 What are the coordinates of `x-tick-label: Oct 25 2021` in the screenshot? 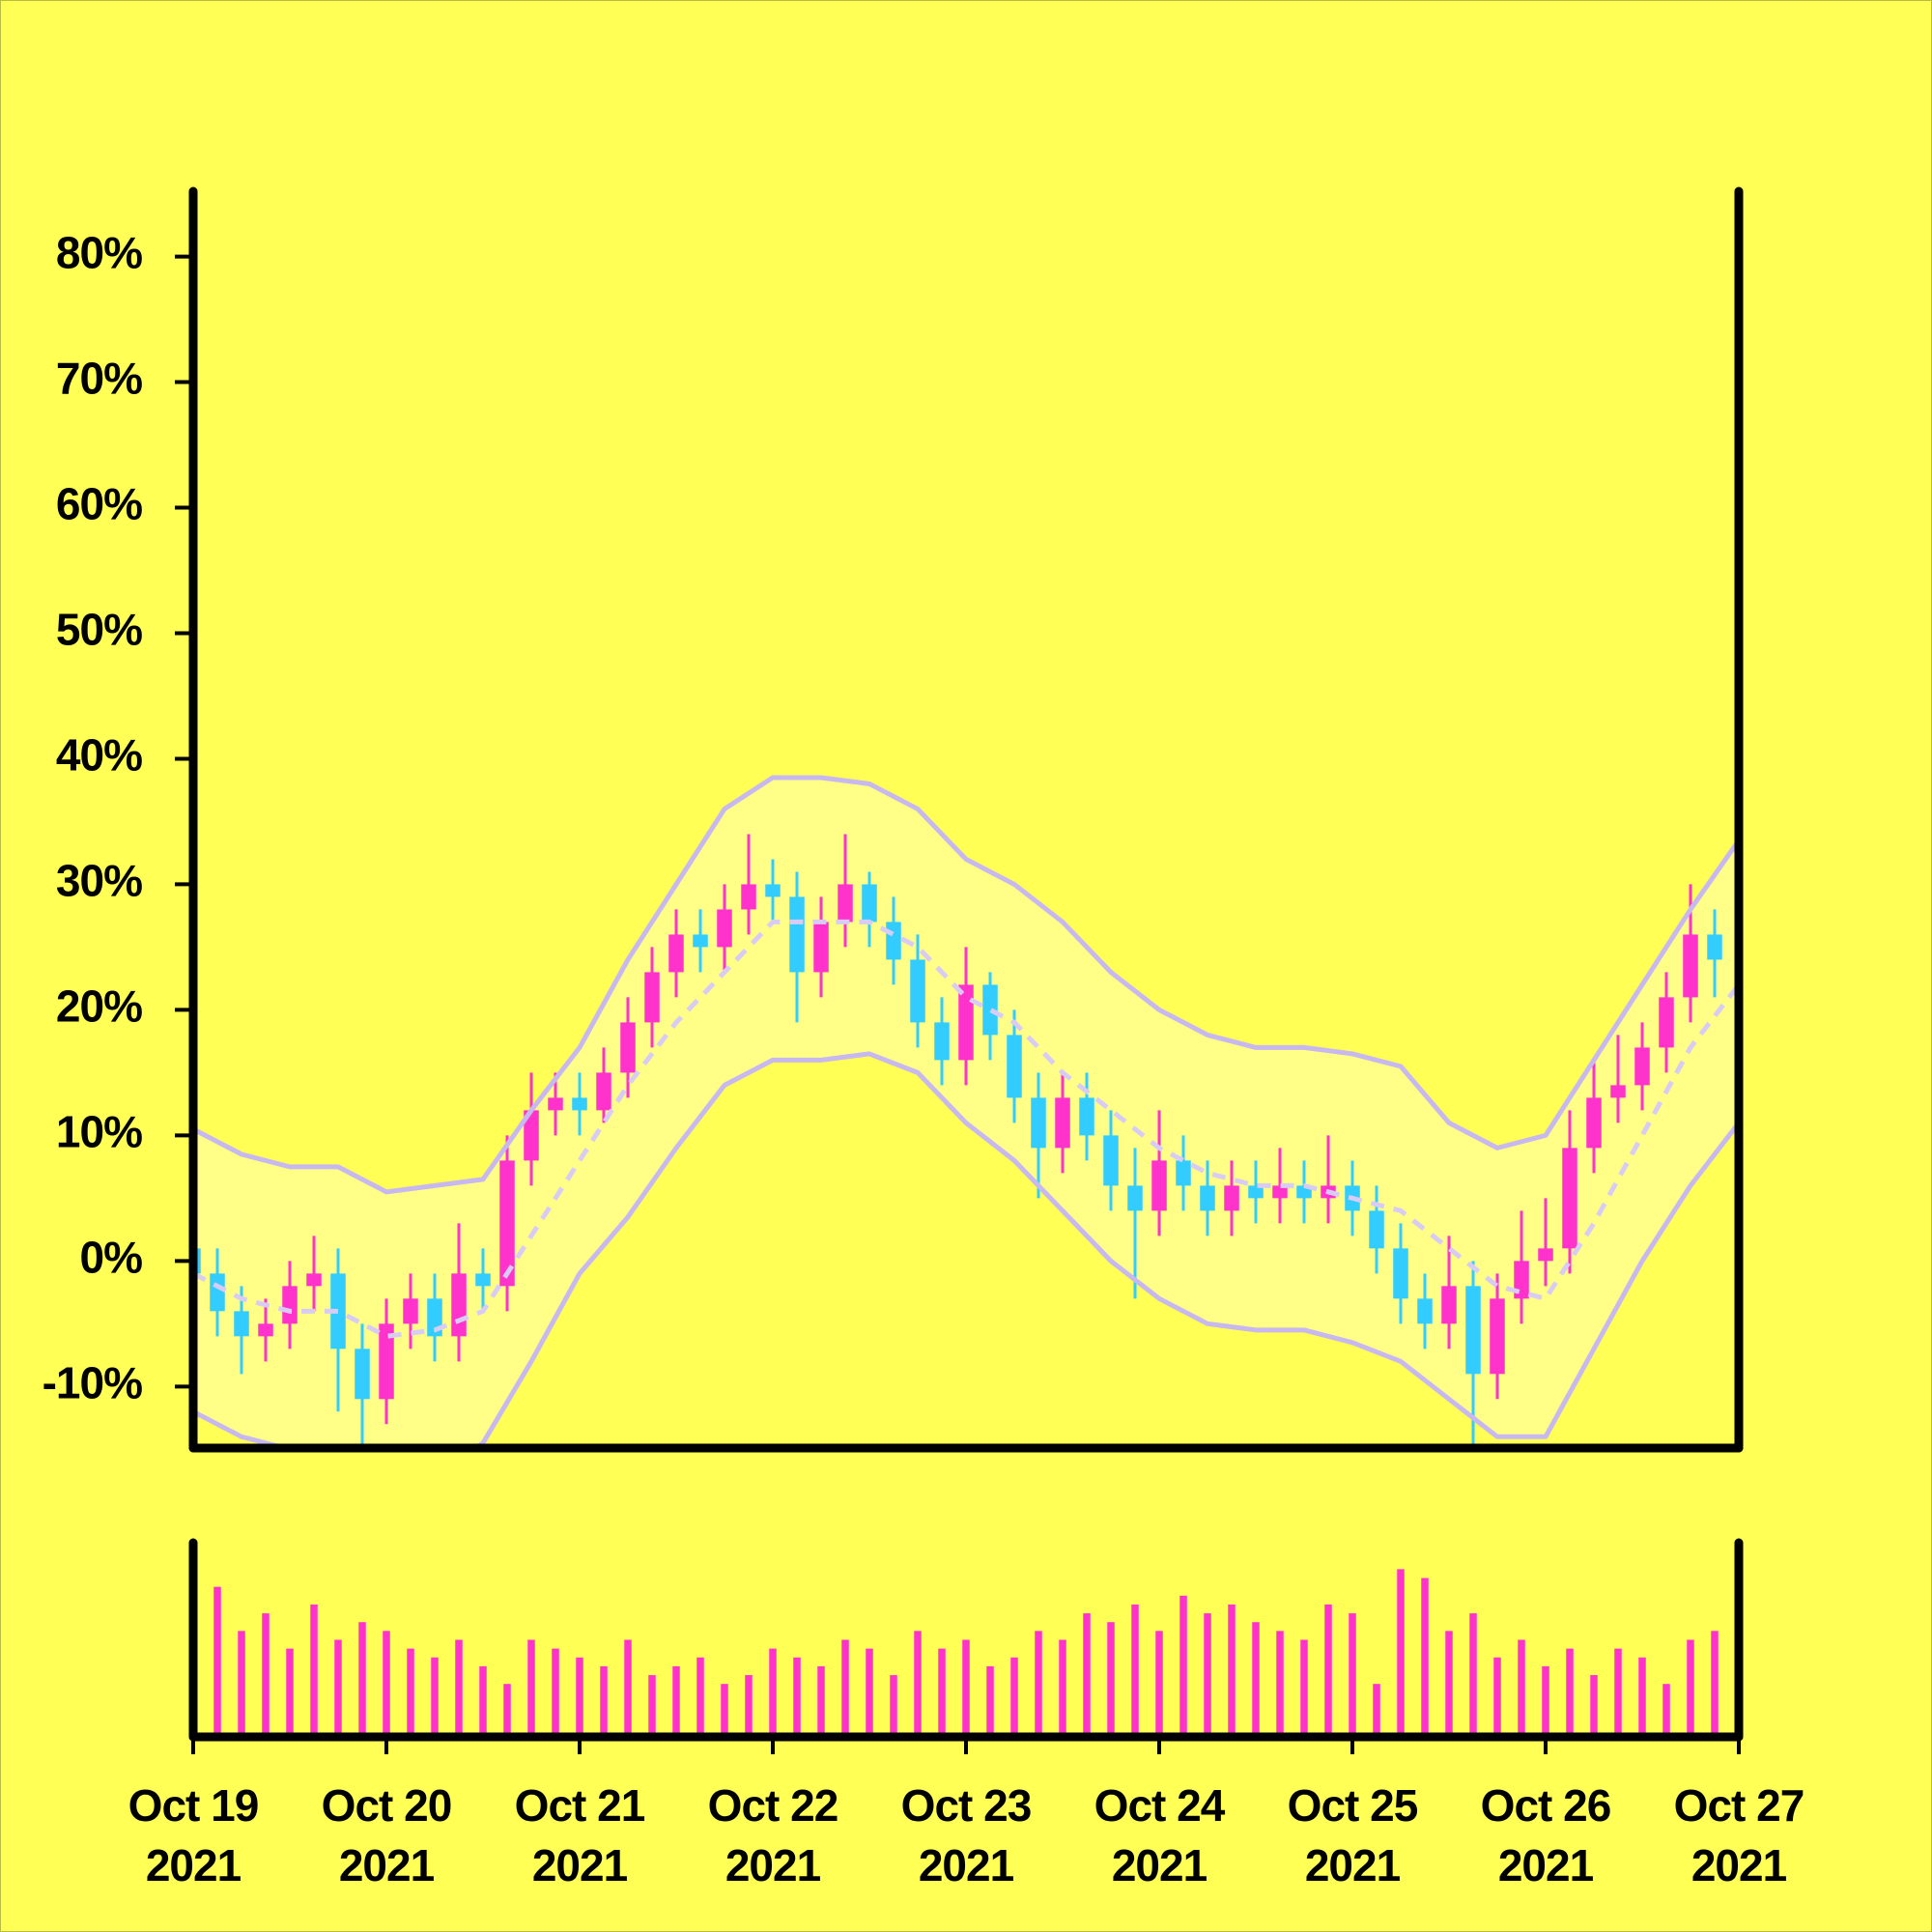 It's located at (1353, 1835).